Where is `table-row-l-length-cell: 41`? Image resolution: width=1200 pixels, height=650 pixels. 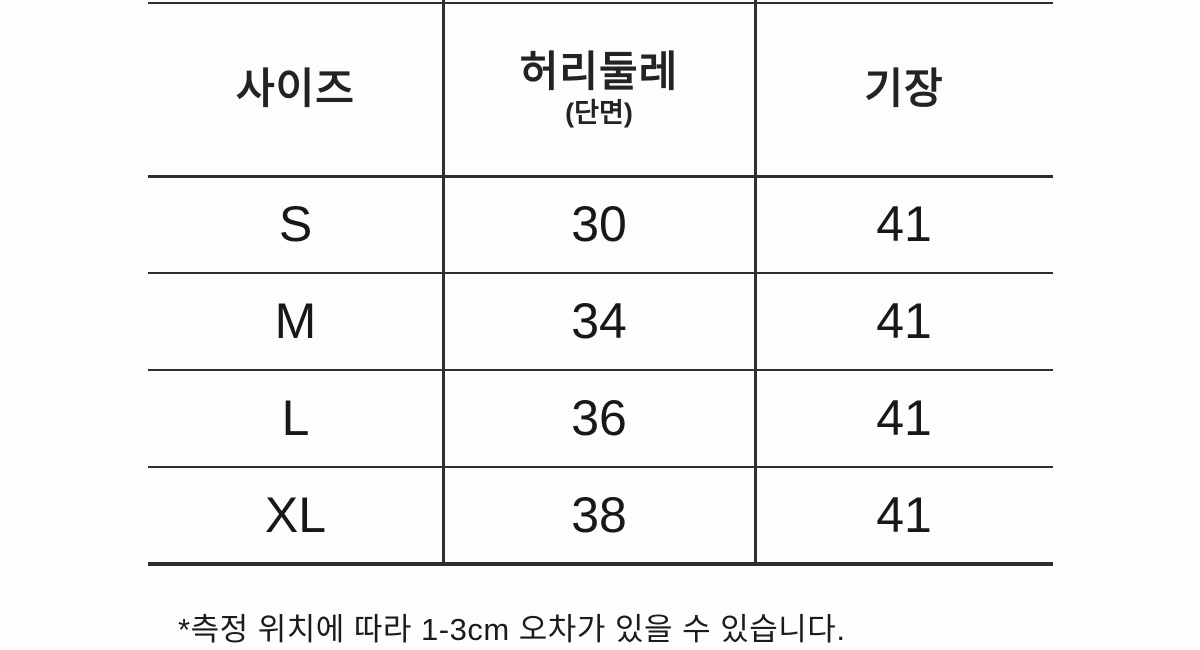 table-row-l-length-cell: 41 is located at coordinates (904, 418).